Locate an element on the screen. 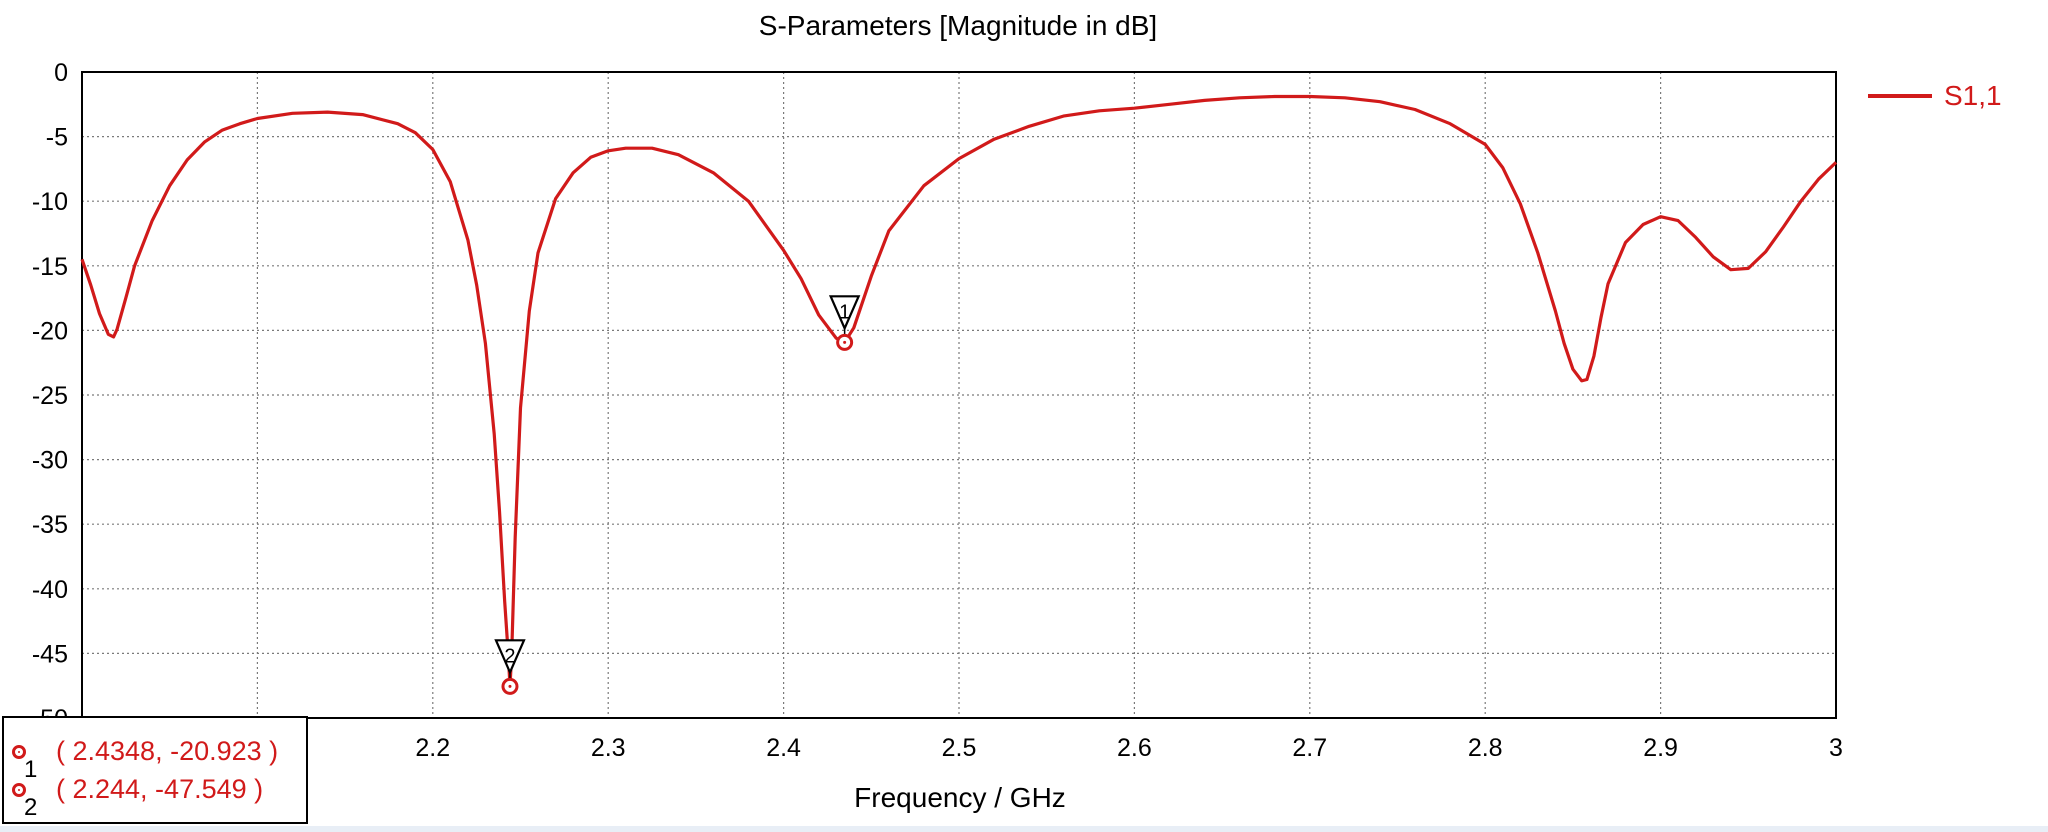  x-axis-label: Frequency / GHz is located at coordinates (960, 797).